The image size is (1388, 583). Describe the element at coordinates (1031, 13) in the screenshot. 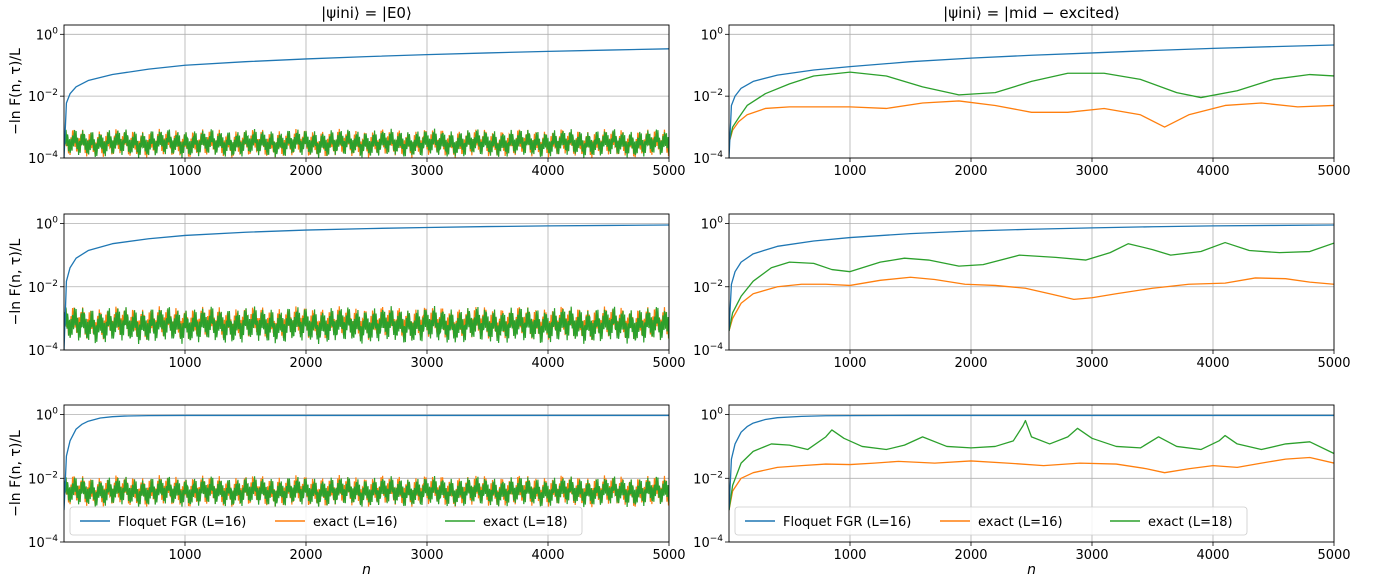

I see `panel-title-right: |ψini⟩ = |mid − excited⟩` at that location.